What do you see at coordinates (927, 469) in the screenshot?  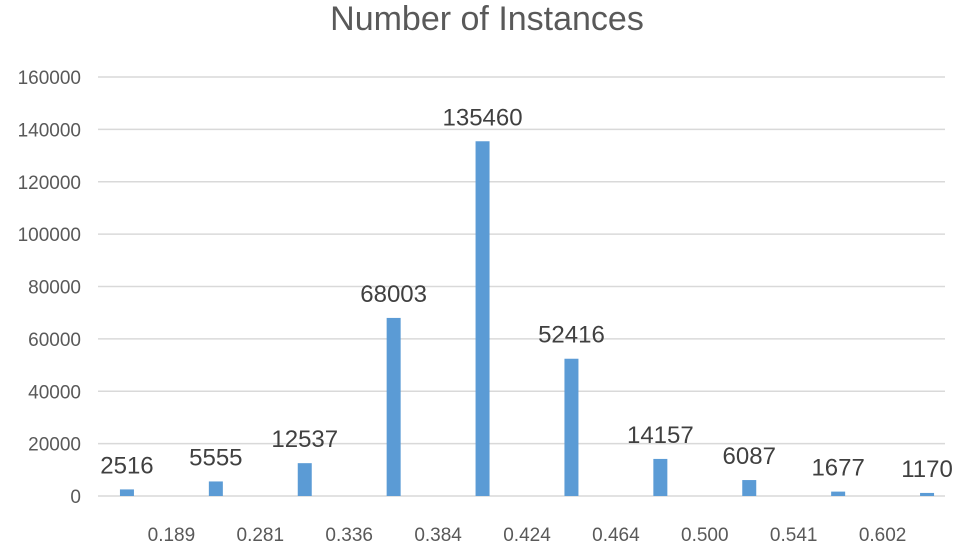 I see `data-label: 1170` at bounding box center [927, 469].